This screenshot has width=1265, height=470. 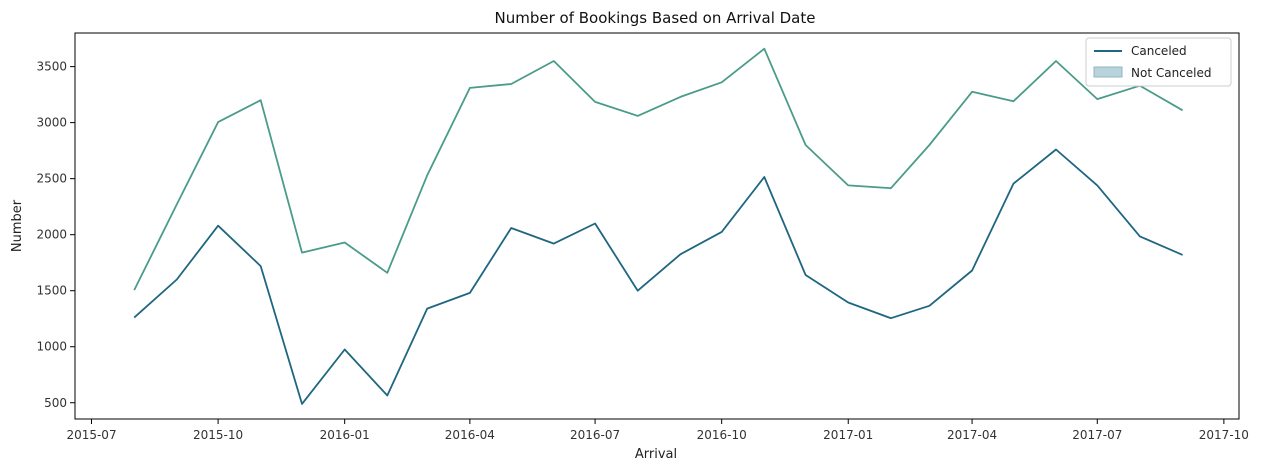 What do you see at coordinates (345, 435) in the screenshot?
I see `x-tick-label: 2016-01` at bounding box center [345, 435].